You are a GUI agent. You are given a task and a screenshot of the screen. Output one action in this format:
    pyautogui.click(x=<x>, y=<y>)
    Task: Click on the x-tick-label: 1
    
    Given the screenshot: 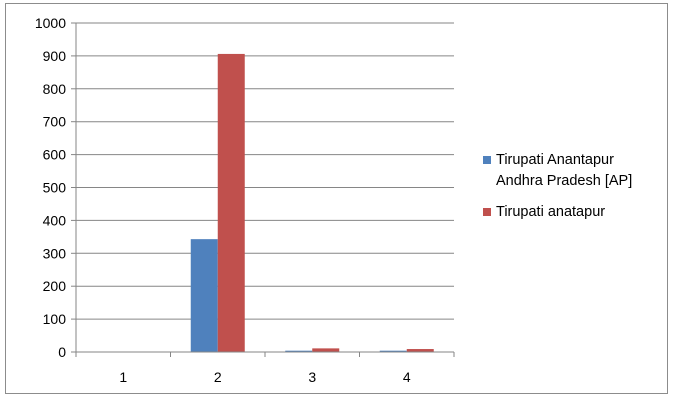 What is the action you would take?
    pyautogui.click(x=123, y=377)
    